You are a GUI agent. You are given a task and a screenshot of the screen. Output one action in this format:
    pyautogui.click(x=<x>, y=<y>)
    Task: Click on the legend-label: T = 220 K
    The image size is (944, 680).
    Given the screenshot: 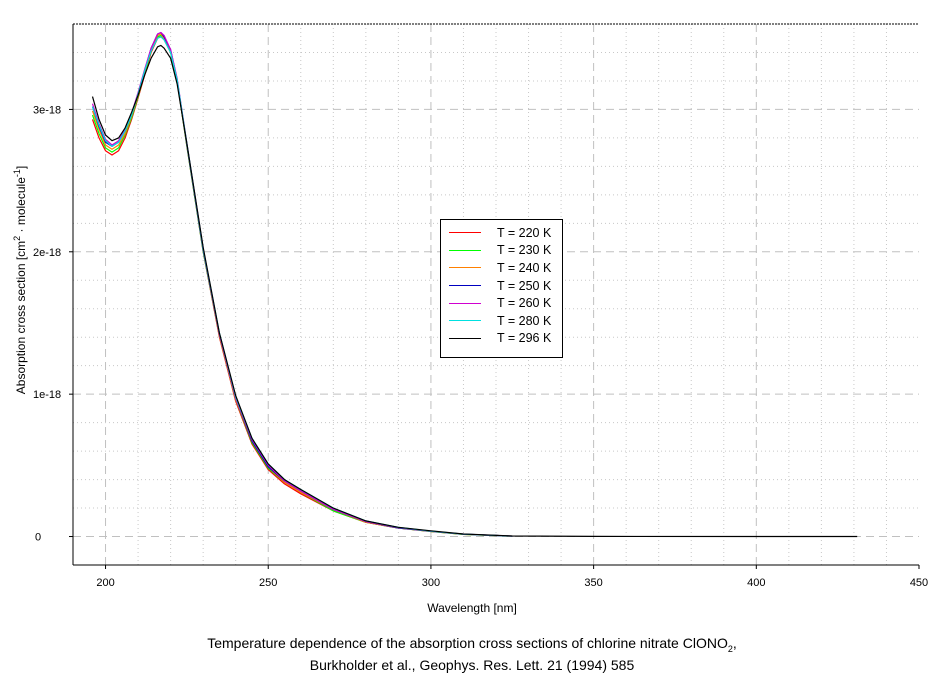 What is the action you would take?
    pyautogui.click(x=524, y=232)
    